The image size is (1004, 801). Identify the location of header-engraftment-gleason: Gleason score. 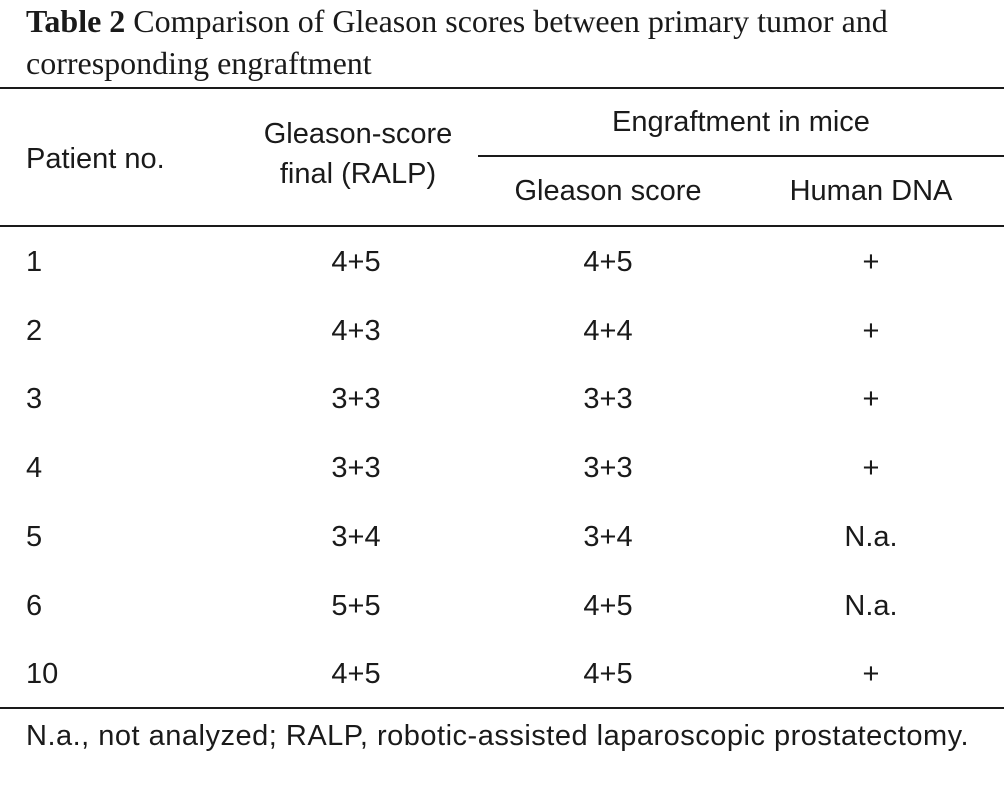
(608, 191).